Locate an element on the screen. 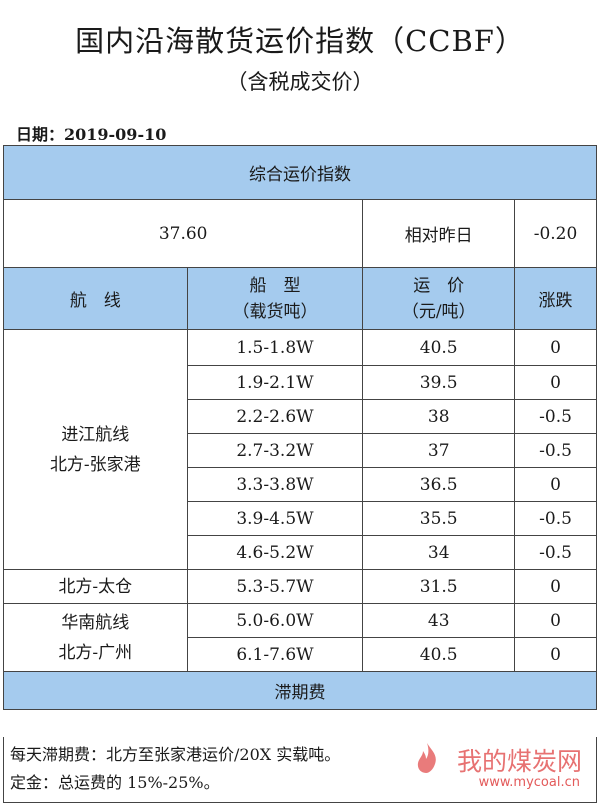  table-row: 3.3-3.8W 36.5 0 is located at coordinates (300, 484).